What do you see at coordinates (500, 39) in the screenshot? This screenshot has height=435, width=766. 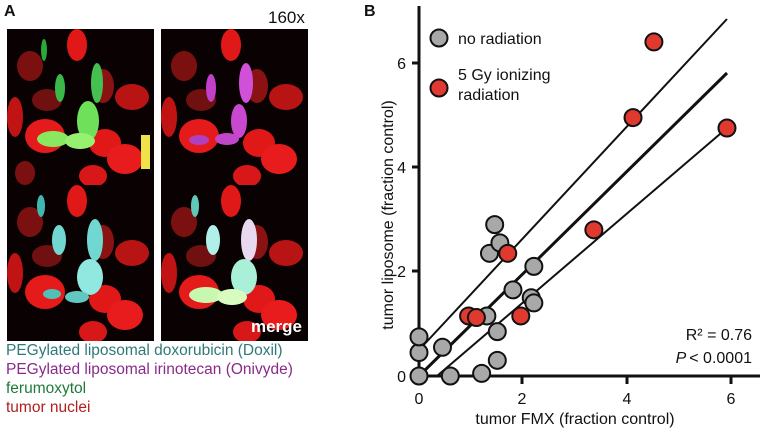 I see `legend-no-radiation: no radiation` at bounding box center [500, 39].